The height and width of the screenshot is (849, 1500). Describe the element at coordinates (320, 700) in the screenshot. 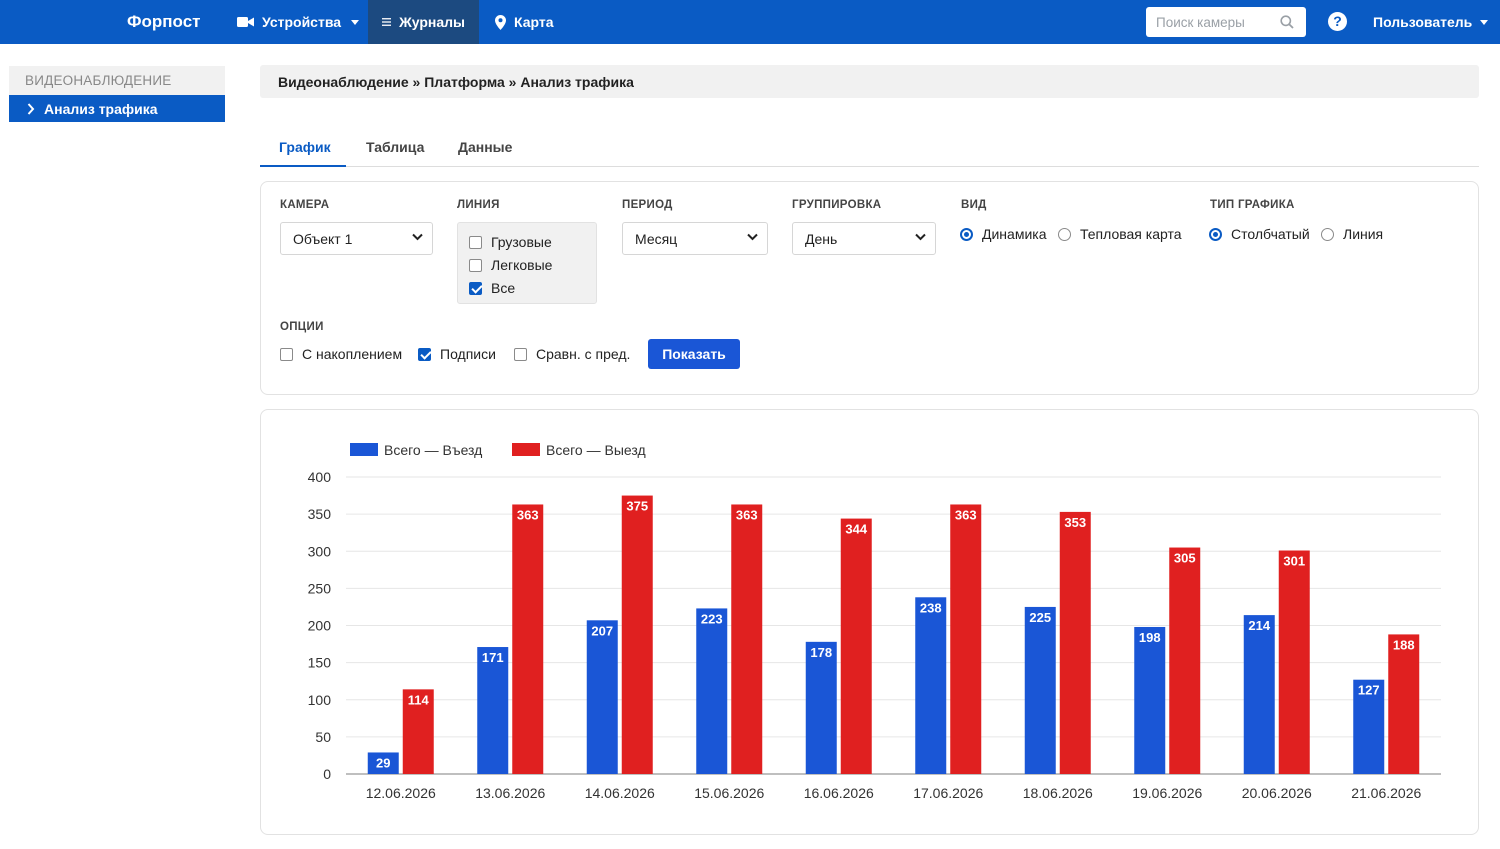

I see `y-tick-label: 100` at that location.